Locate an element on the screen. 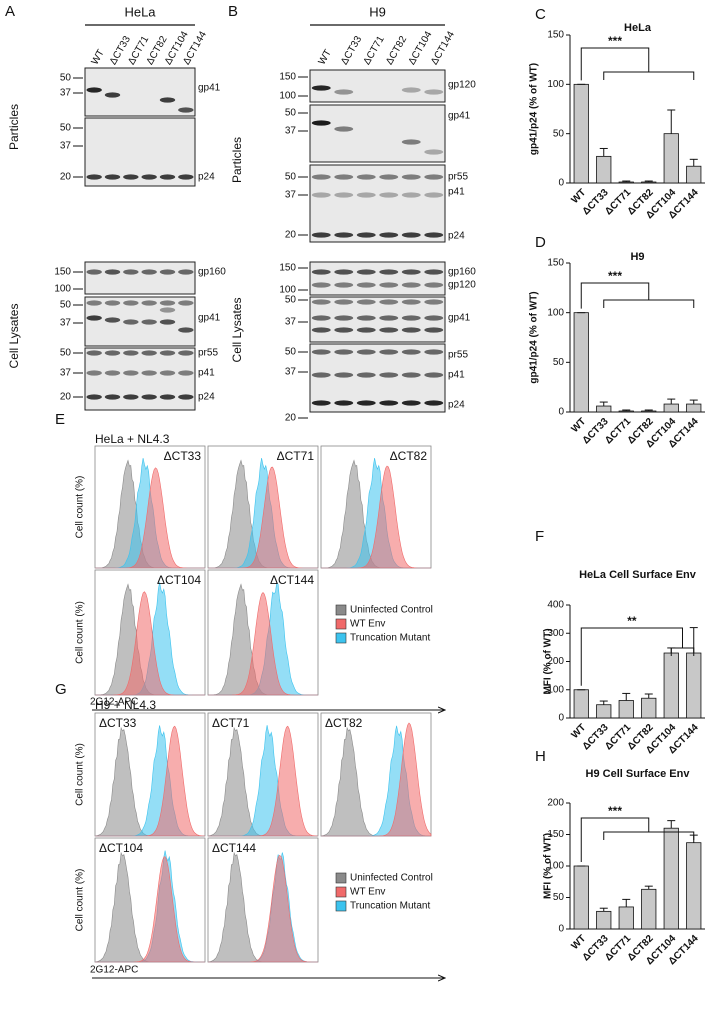  protein-label: p24 is located at coordinates (456, 405).